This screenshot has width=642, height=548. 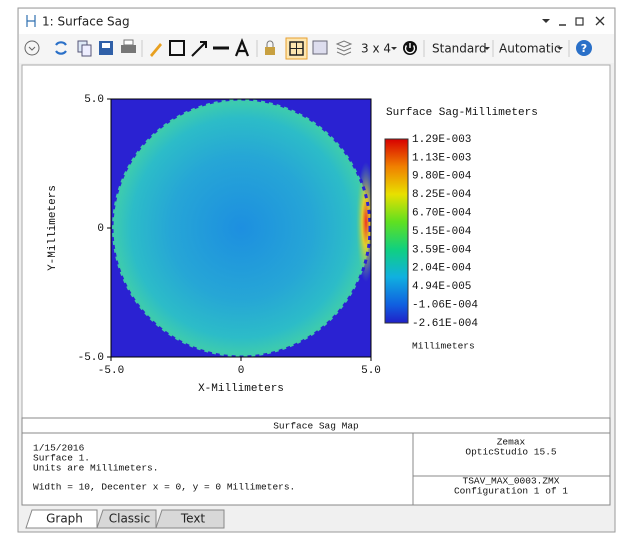 I want to click on window-title: 1: Surface Sag, so click(x=86, y=22).